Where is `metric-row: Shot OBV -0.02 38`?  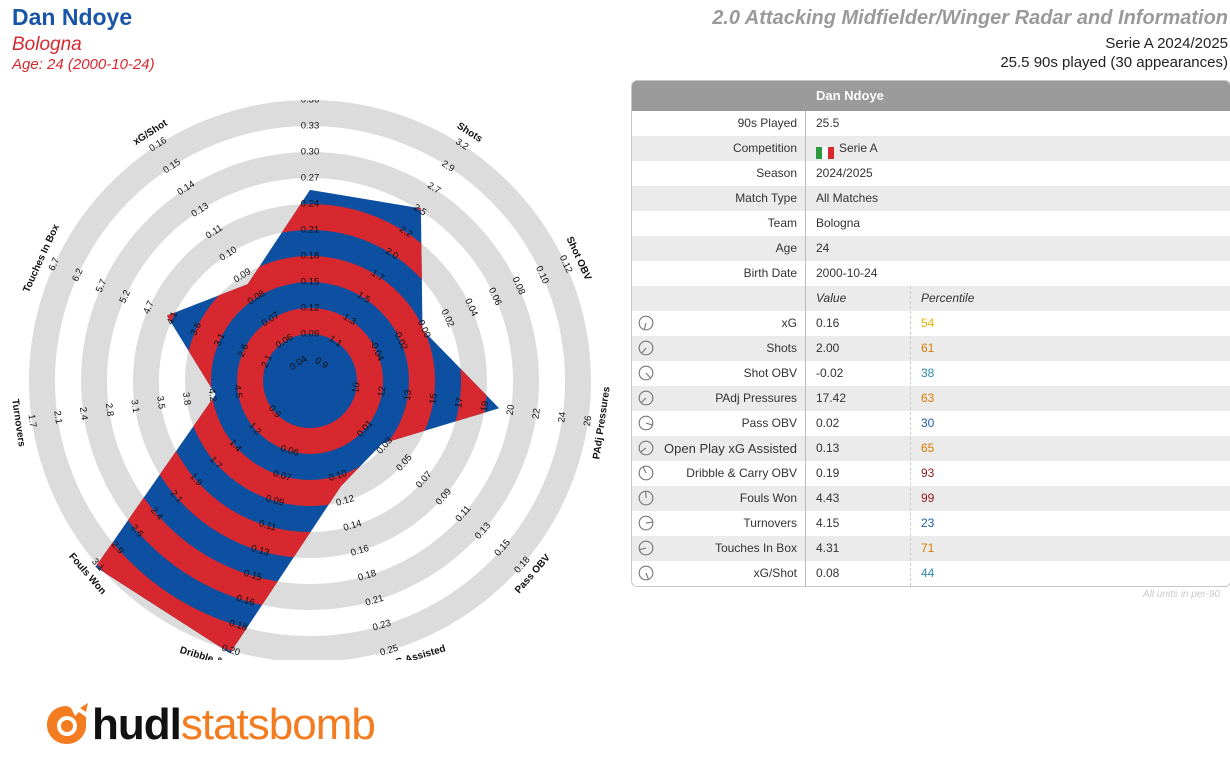
metric-row: Shot OBV -0.02 38 is located at coordinates (931, 373).